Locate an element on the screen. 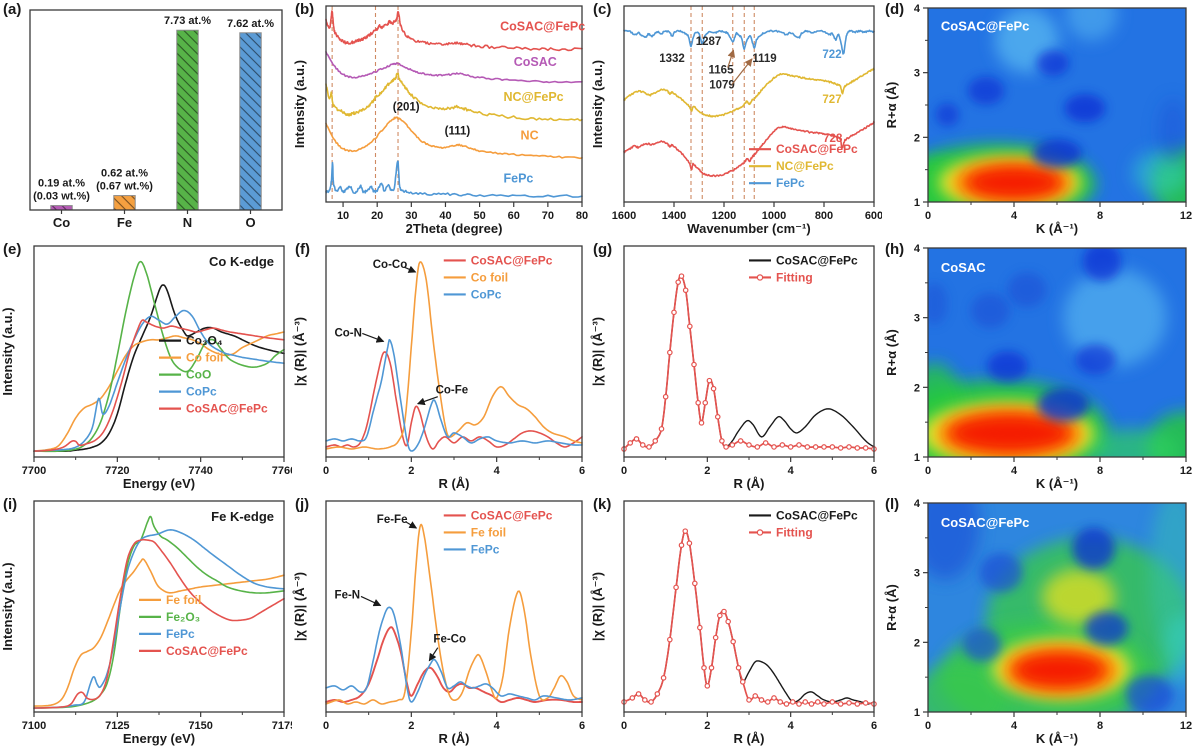  svg-text: Co foil is located at coordinates (489, 277).